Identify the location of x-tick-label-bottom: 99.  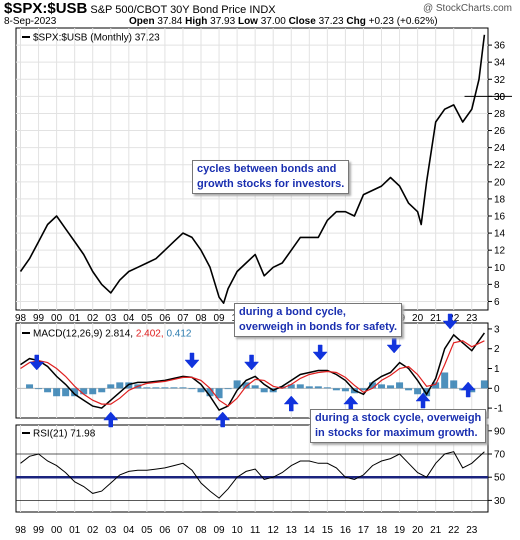
(39, 530).